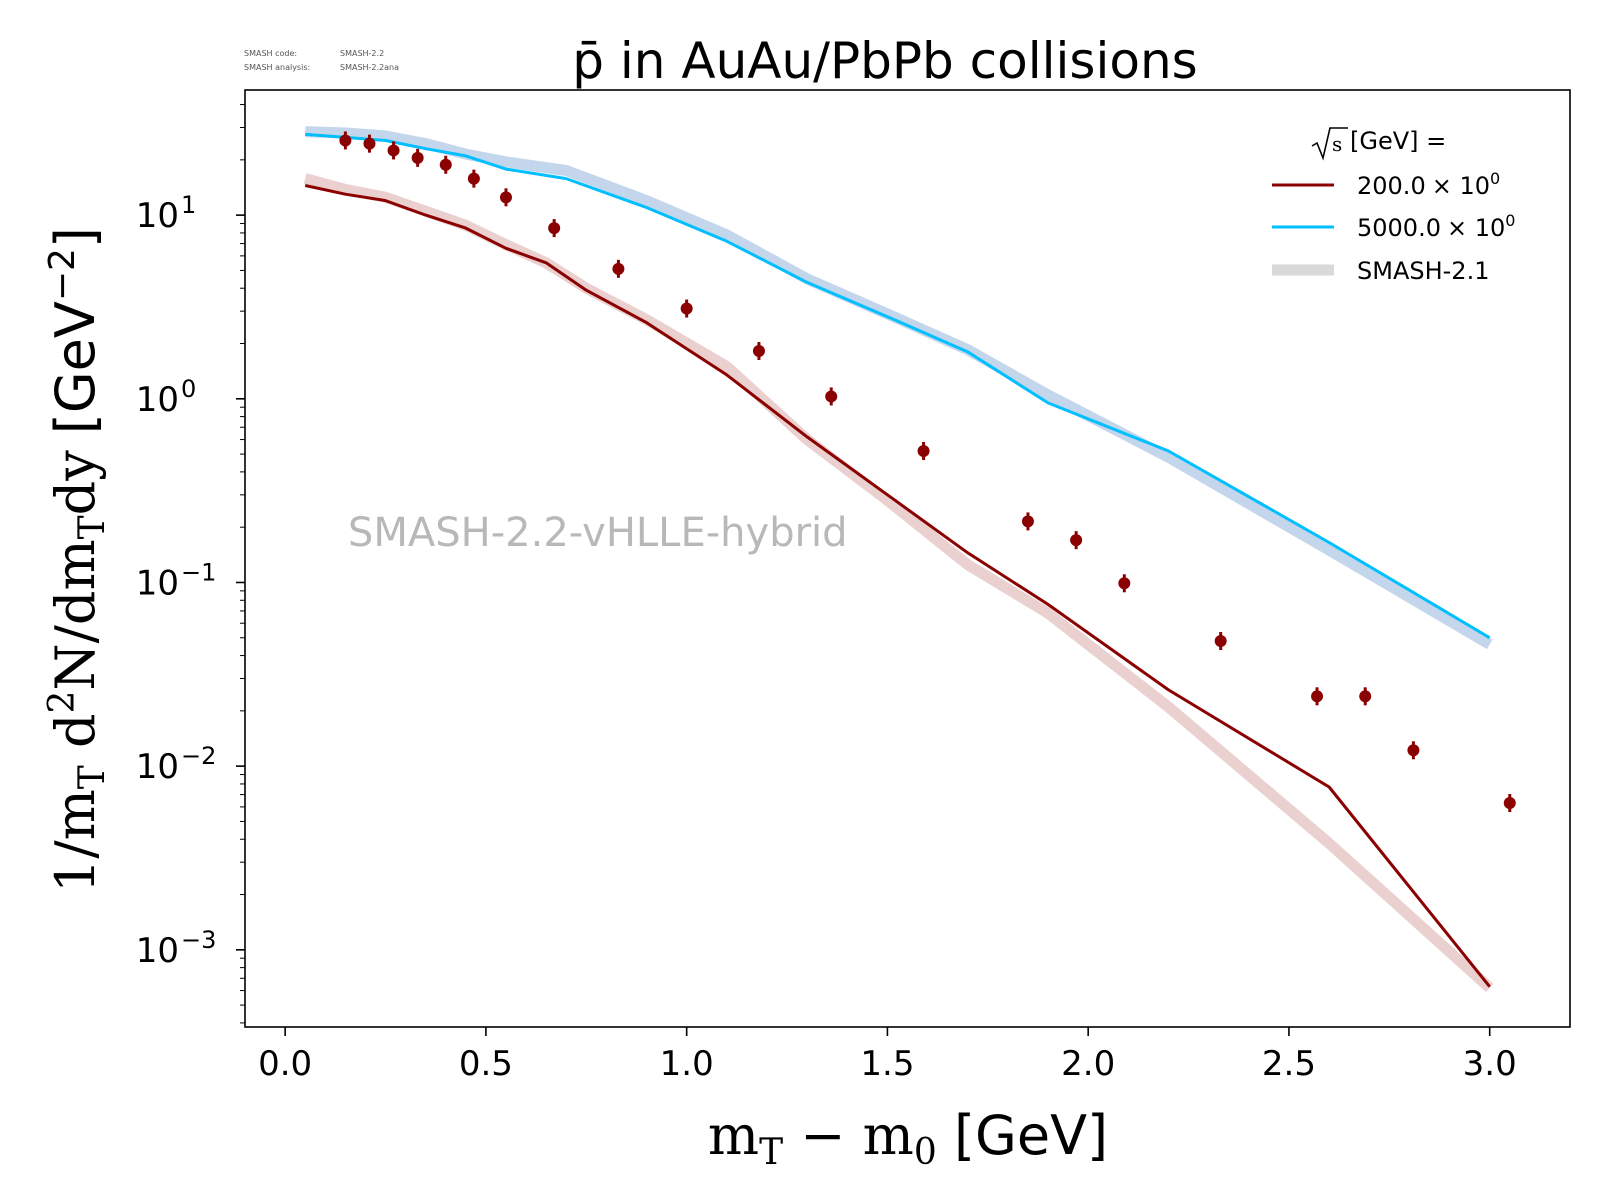 The image size is (1600, 1200). I want to click on y-tick-exponent: 1, so click(188, 205).